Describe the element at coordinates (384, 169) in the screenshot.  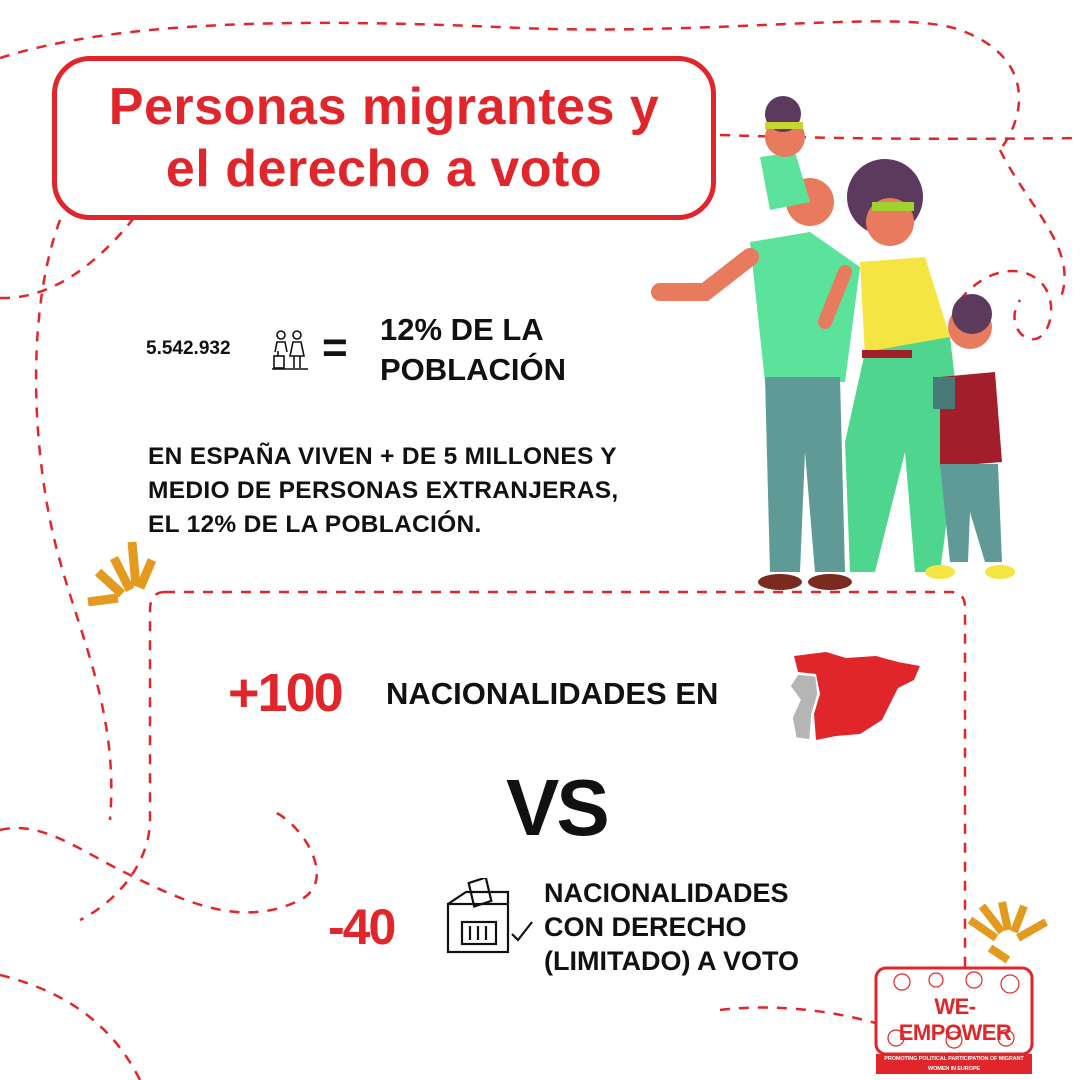
I see `title-line-2: el derecho a voto` at that location.